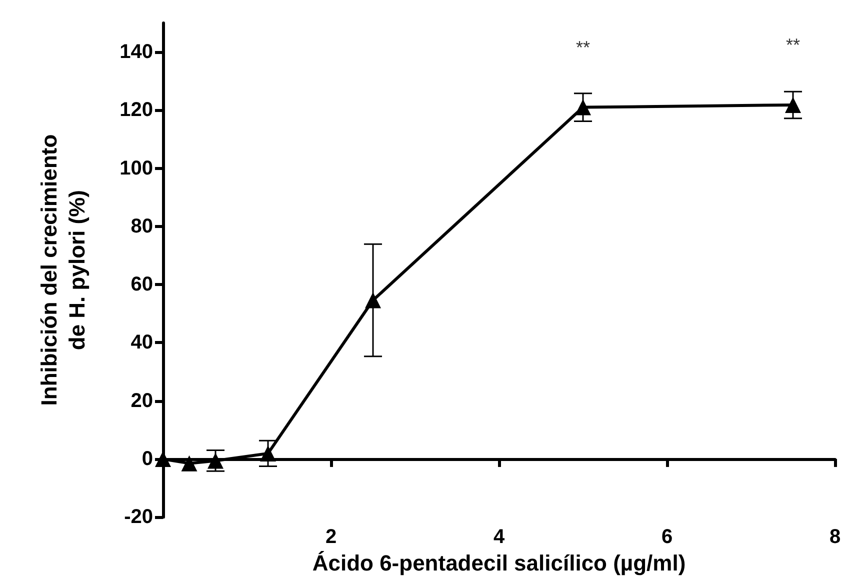 The width and height of the screenshot is (853, 587). What do you see at coordinates (63, 270) in the screenshot?
I see `y-axis-title: Inhibición del crecimiento de H. pylori (%)` at bounding box center [63, 270].